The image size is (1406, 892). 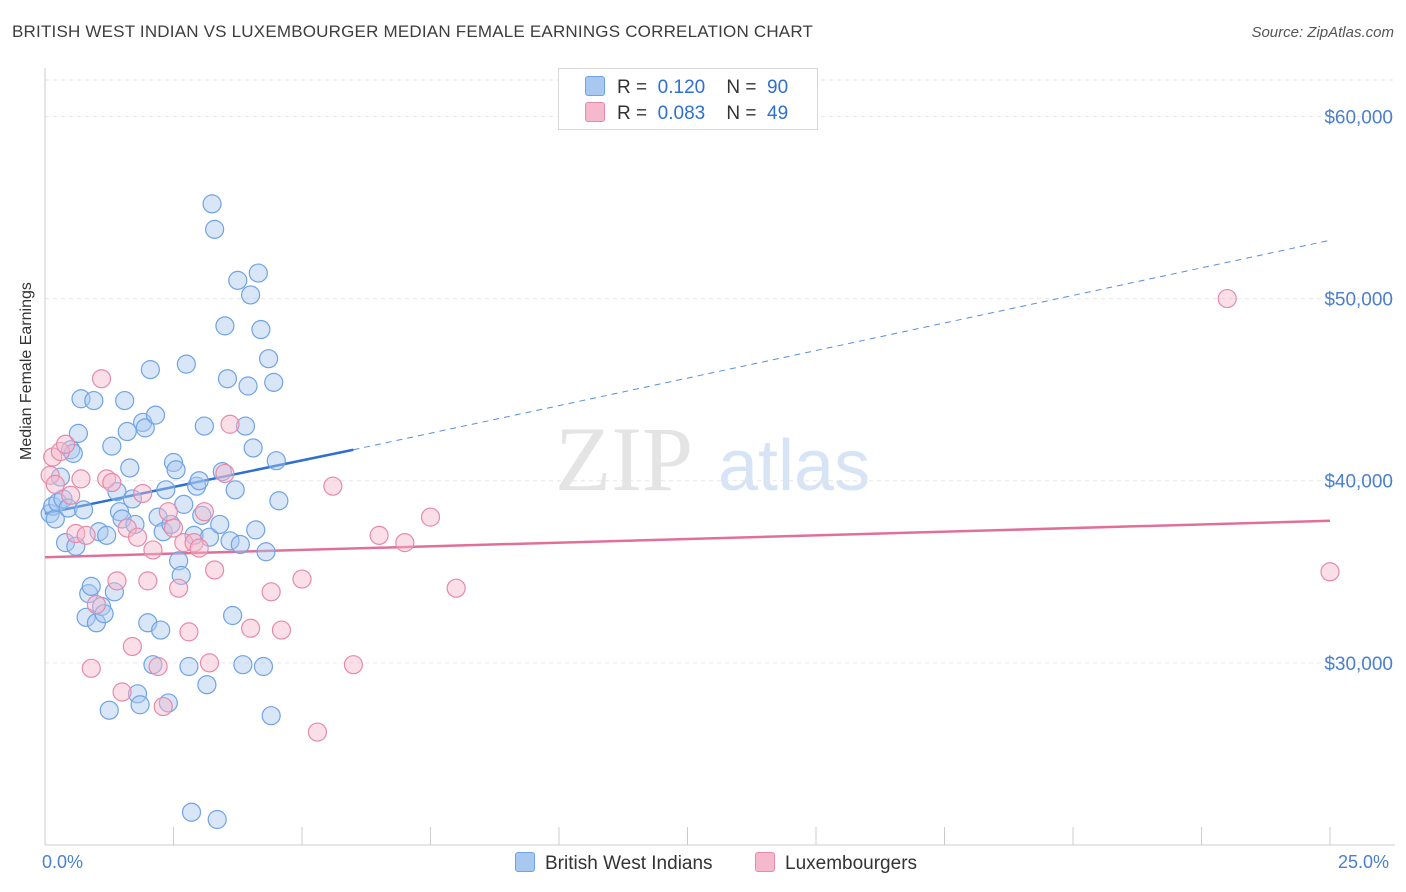 What do you see at coordinates (794, 466) in the screenshot?
I see `watermark-atlas: atlas` at bounding box center [794, 466].